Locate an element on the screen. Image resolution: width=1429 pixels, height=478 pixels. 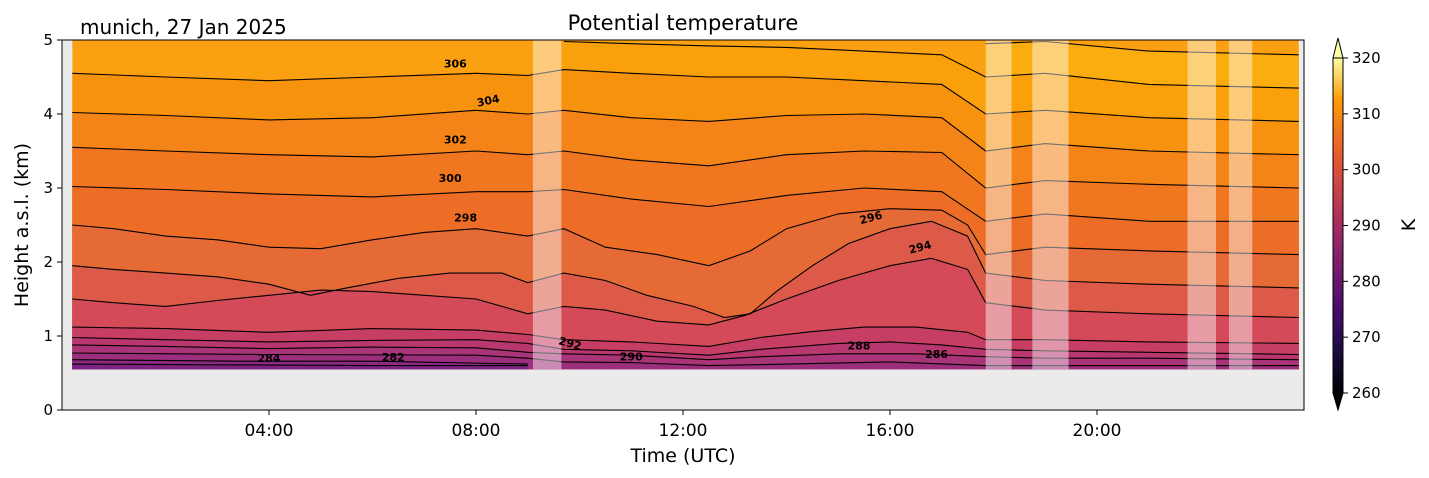
chart-subtitle: munich, 27 Jan 2025 is located at coordinates (183, 27).